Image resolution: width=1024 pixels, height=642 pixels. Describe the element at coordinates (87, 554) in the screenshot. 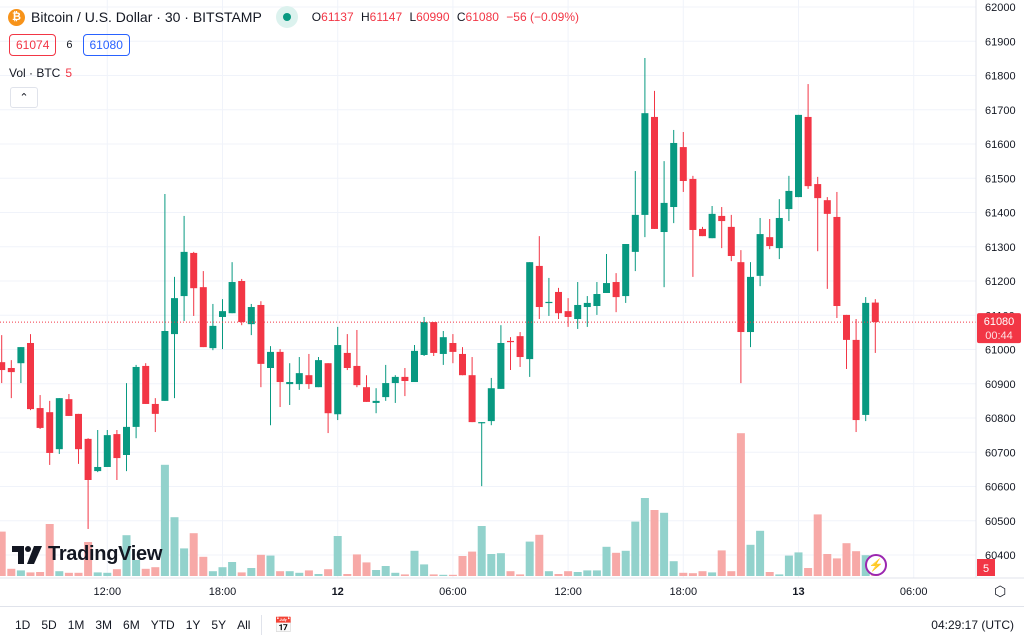

I see `tradingview-logo: TradingView` at that location.